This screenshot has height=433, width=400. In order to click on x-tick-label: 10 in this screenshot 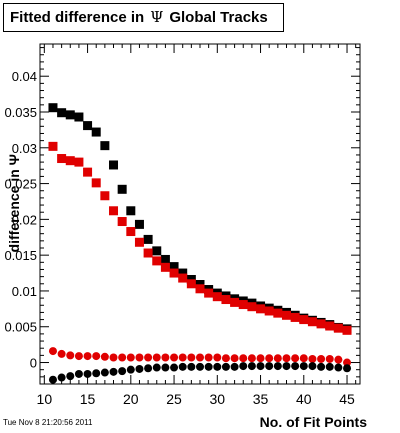, I will do `click(45, 399)`.